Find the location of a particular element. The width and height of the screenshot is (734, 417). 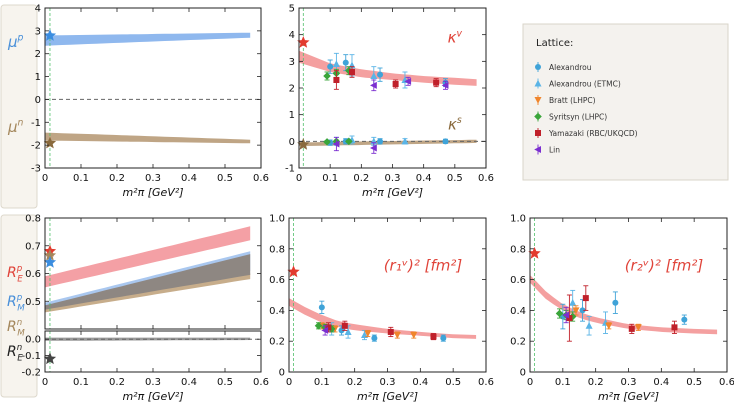

xtick-label-magmom-5: 0.5 is located at coordinates (225, 178).